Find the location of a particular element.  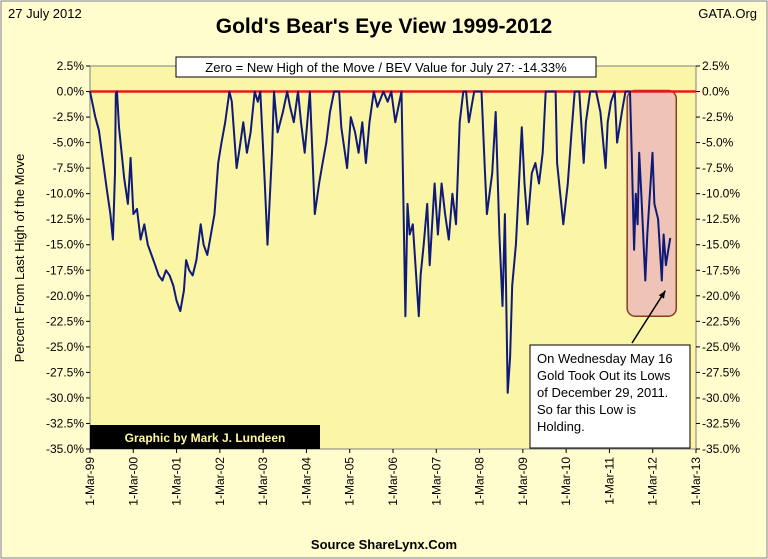

x-tick-label: 1-Mar-05 is located at coordinates (350, 481).